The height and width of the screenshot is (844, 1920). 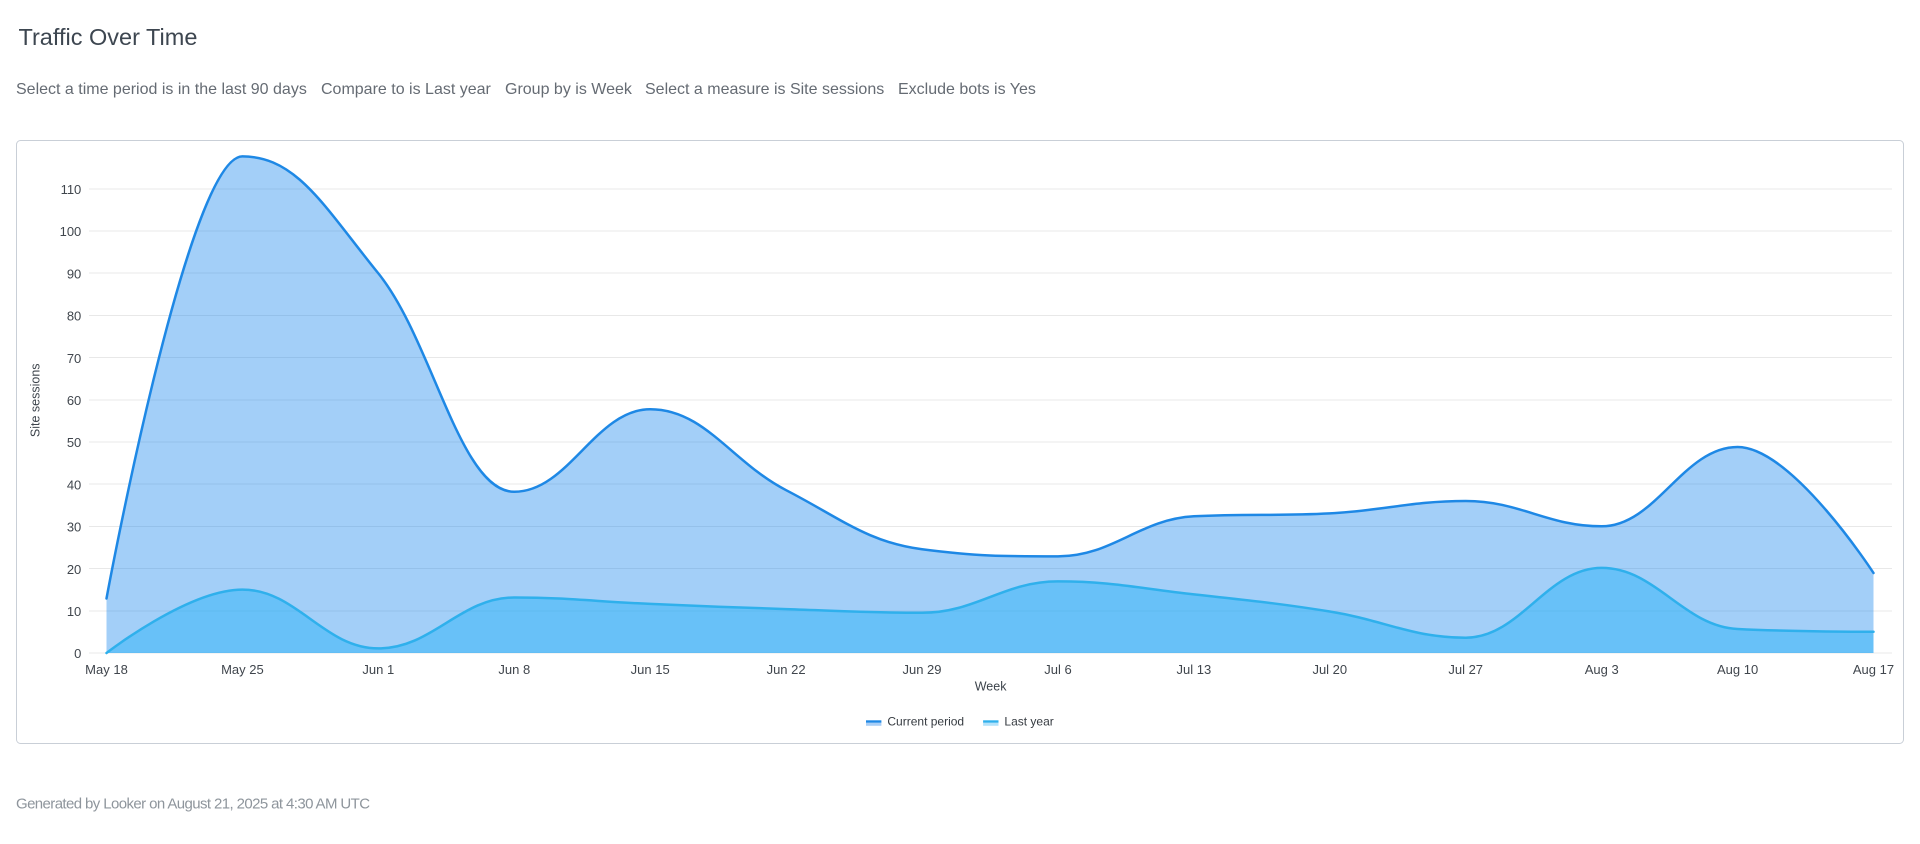 I want to click on svg-text: May 18, so click(x=106, y=669).